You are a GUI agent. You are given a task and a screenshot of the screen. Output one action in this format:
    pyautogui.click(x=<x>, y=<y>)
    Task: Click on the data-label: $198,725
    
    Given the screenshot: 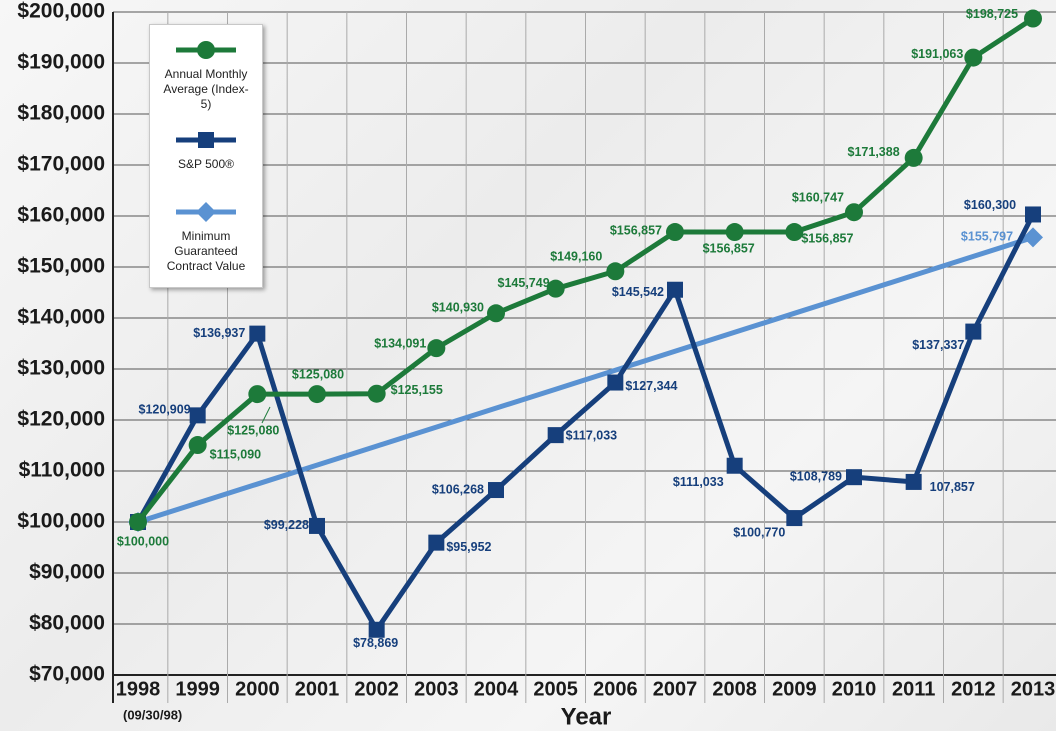 What is the action you would take?
    pyautogui.click(x=992, y=14)
    